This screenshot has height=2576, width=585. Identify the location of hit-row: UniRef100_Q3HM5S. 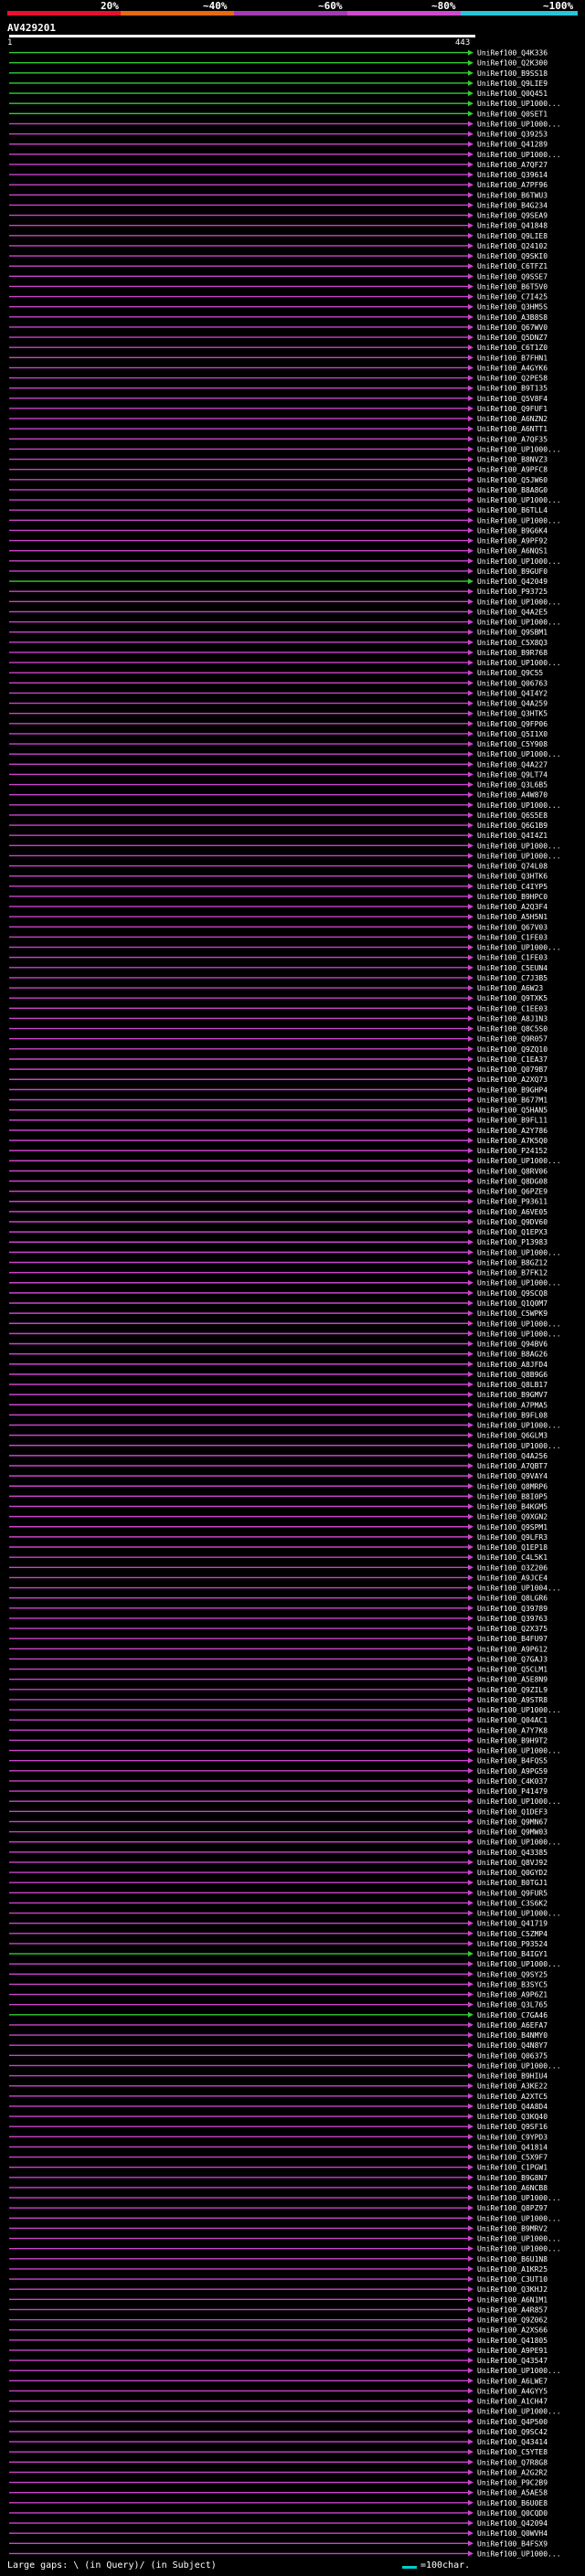
(279, 307).